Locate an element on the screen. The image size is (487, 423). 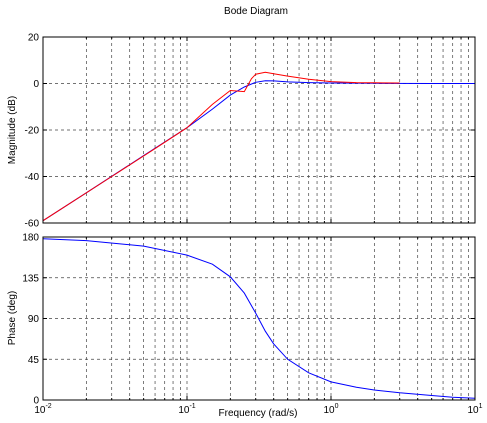
phase-ylabel: Phase (deg) is located at coordinates (12, 318).